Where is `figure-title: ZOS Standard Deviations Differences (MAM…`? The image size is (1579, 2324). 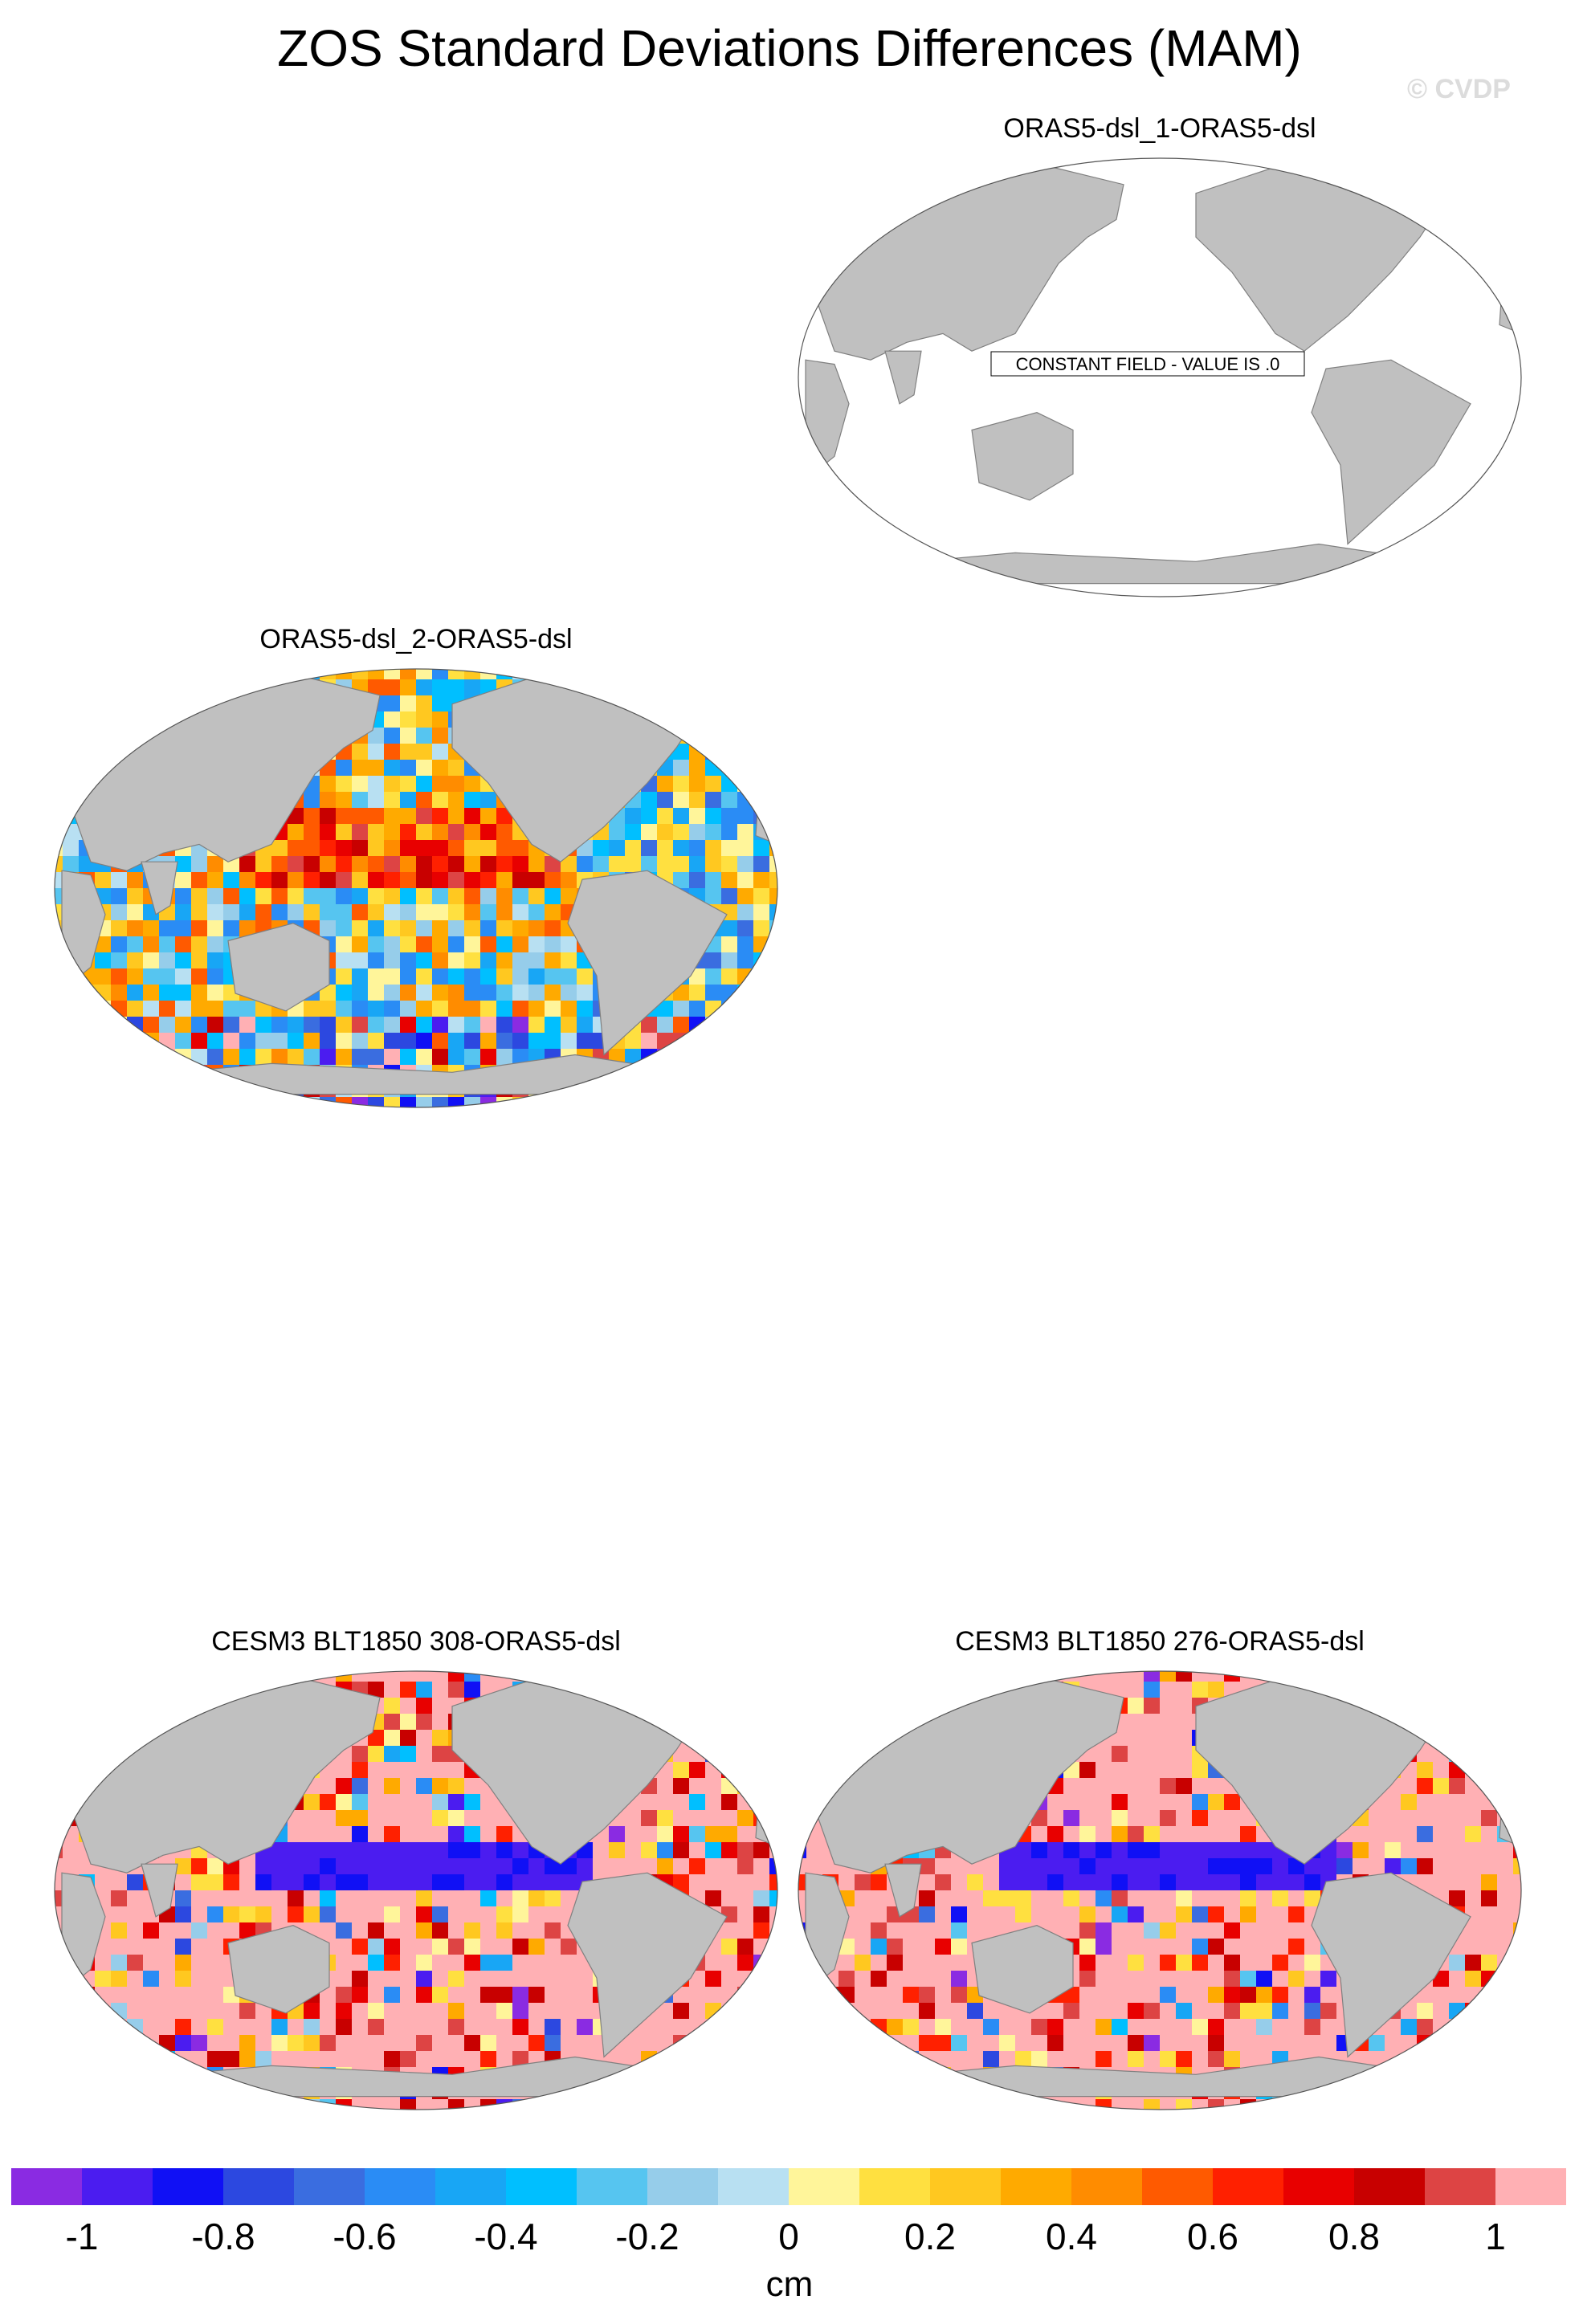 figure-title: ZOS Standard Deviations Differences (MAM… is located at coordinates (789, 48).